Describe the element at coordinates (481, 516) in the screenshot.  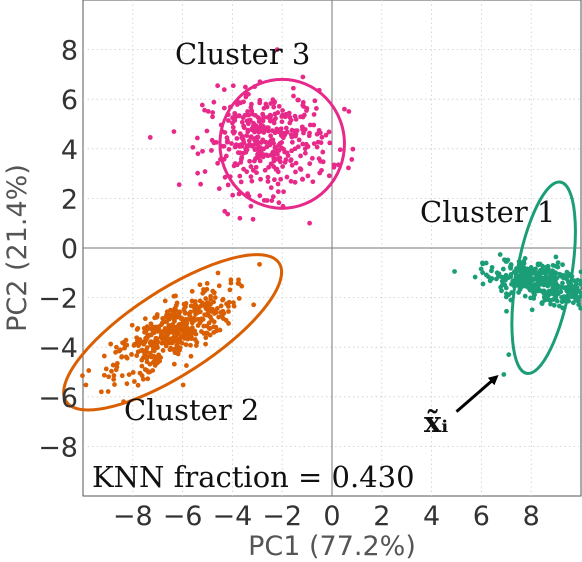
I see `x-tick-label: 6` at that location.